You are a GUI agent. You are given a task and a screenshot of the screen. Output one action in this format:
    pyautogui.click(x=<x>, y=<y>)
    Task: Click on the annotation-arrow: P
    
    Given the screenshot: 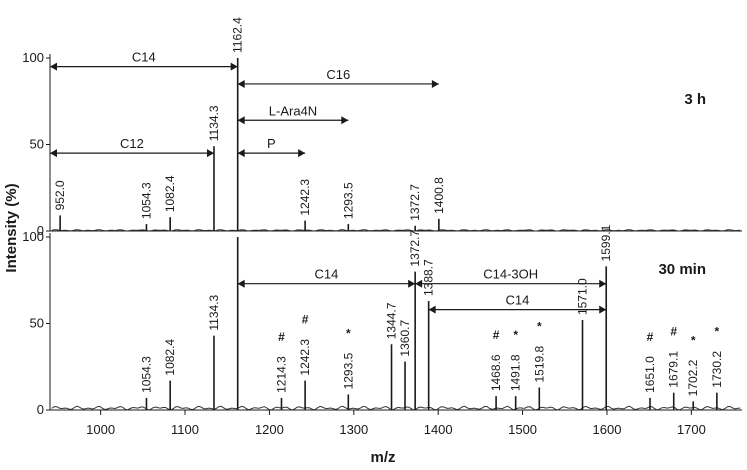 What is the action you would take?
    pyautogui.click(x=271, y=147)
    